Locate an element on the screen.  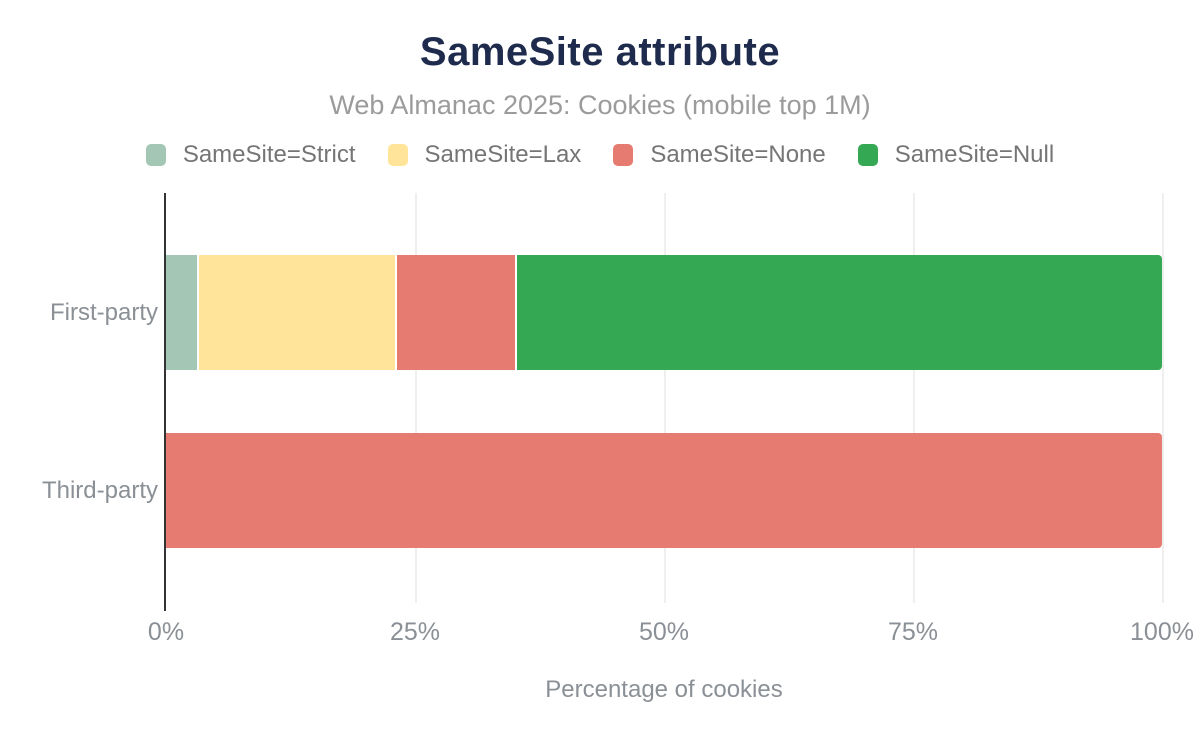
x-axis-title: Percentage of cookies is located at coordinates (664, 689).